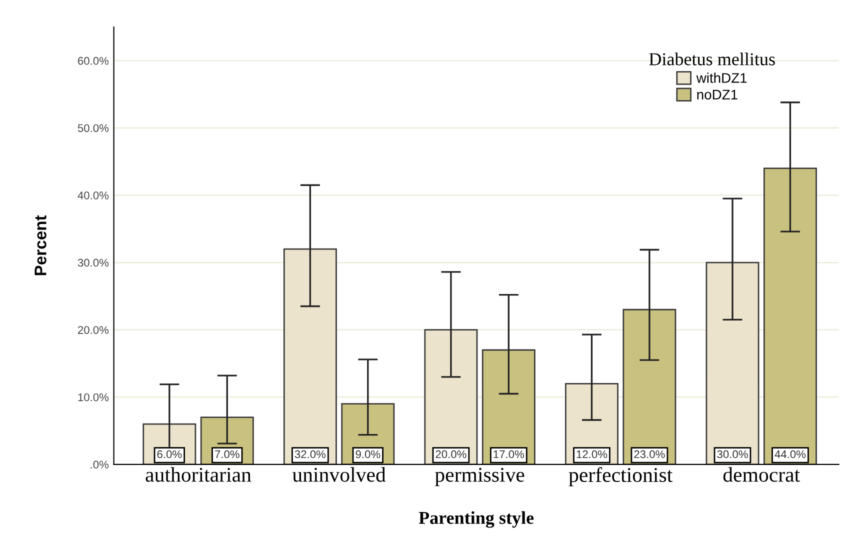 The image size is (843, 540). Describe the element at coordinates (732, 454) in the screenshot. I see `data-label: 30.0%` at that location.